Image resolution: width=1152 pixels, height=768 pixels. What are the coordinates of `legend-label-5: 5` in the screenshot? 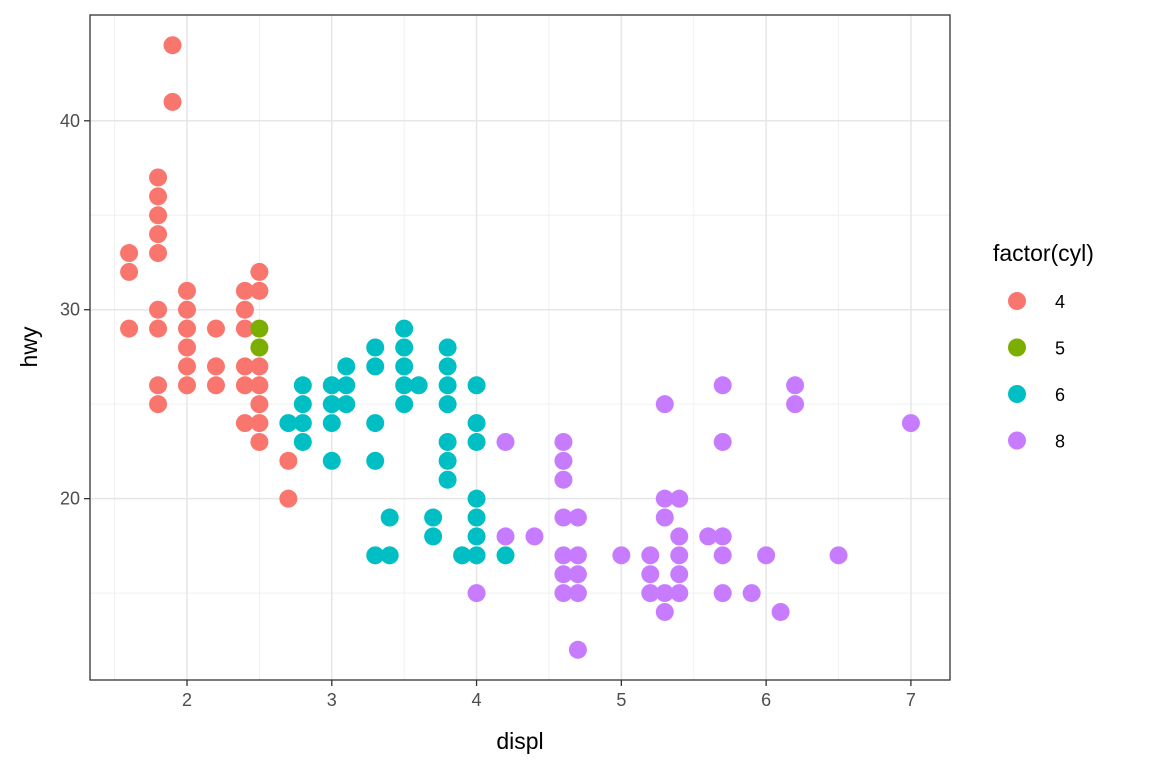 It's located at (1060, 349).